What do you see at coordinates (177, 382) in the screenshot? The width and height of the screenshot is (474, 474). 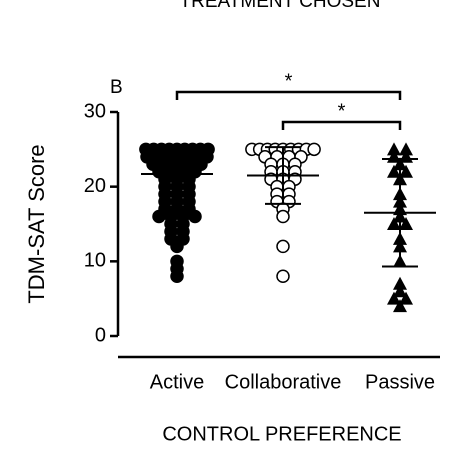 I see `x-tick-label: Active` at bounding box center [177, 382].